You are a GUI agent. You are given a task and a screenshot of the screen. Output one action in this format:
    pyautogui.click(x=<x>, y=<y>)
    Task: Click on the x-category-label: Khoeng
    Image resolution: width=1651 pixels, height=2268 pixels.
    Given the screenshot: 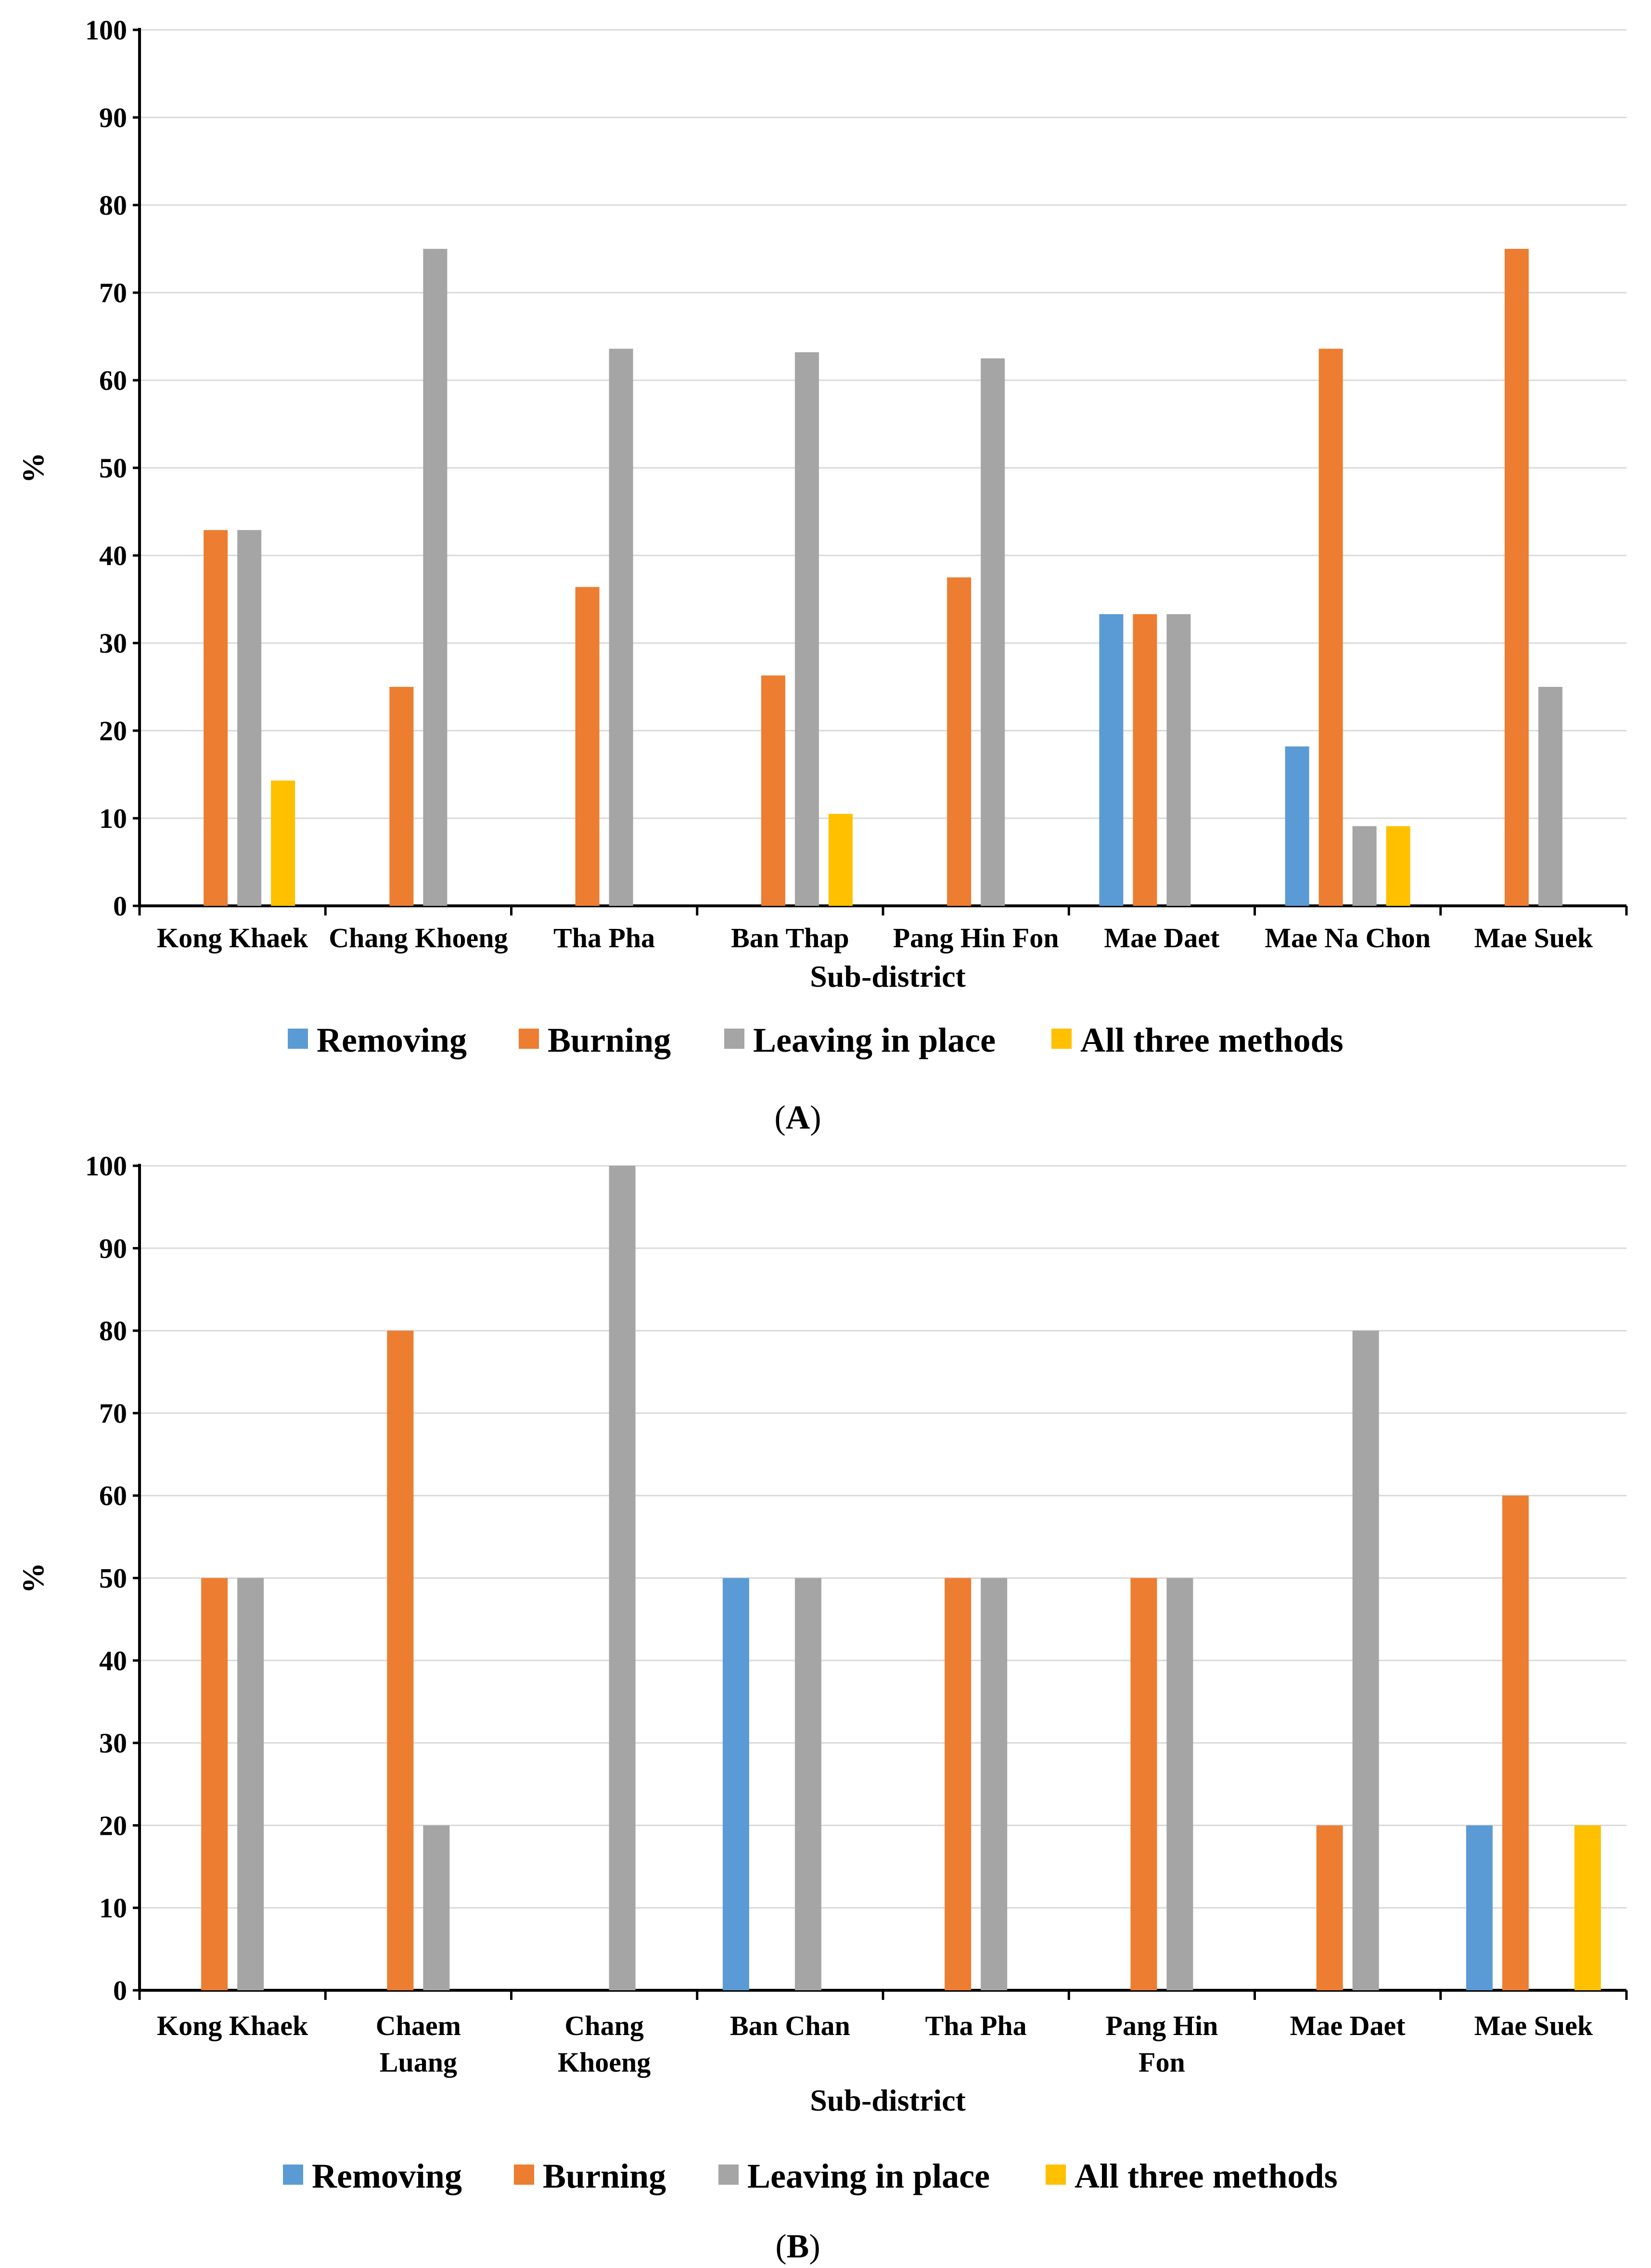 What is the action you would take?
    pyautogui.click(x=605, y=2062)
    